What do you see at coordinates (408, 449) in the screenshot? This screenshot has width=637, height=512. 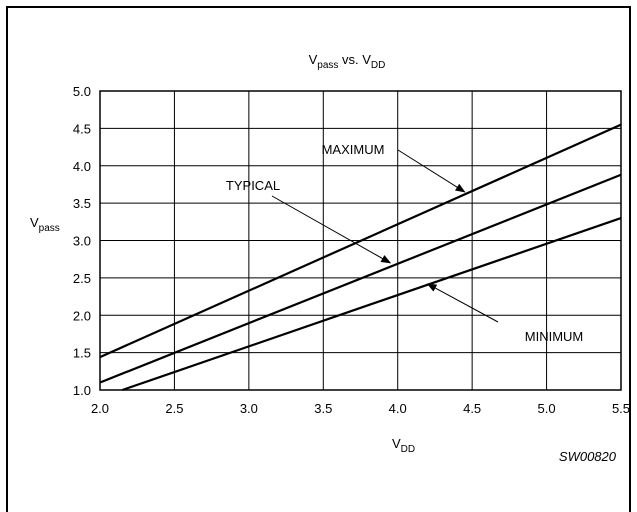 I see `xlabel-sub: DD` at bounding box center [408, 449].